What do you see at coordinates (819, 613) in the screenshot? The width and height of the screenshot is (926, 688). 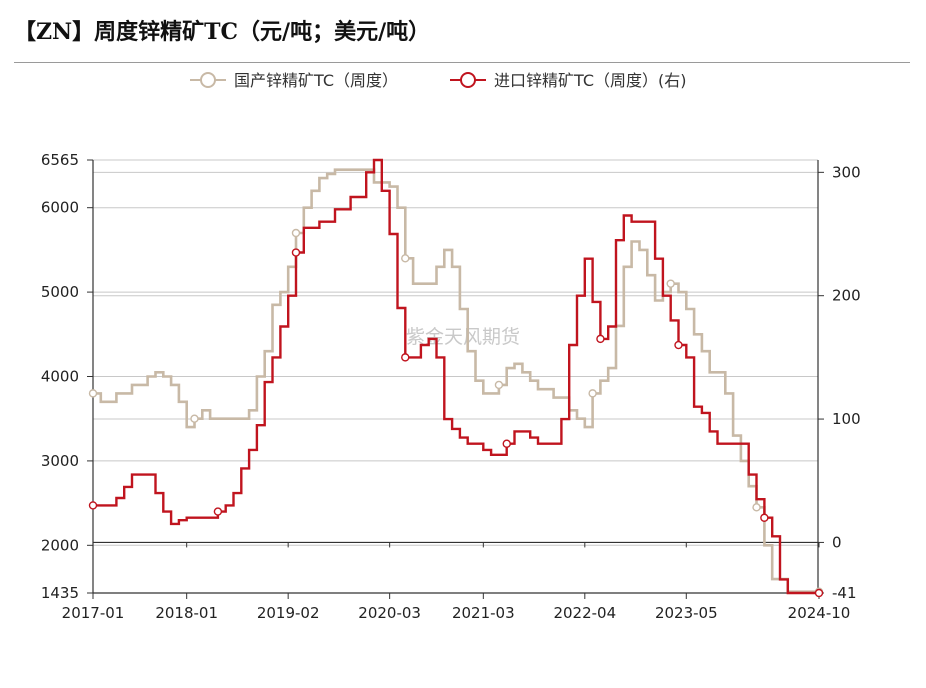 I see `x-tick-label: 2024-10` at bounding box center [819, 613].